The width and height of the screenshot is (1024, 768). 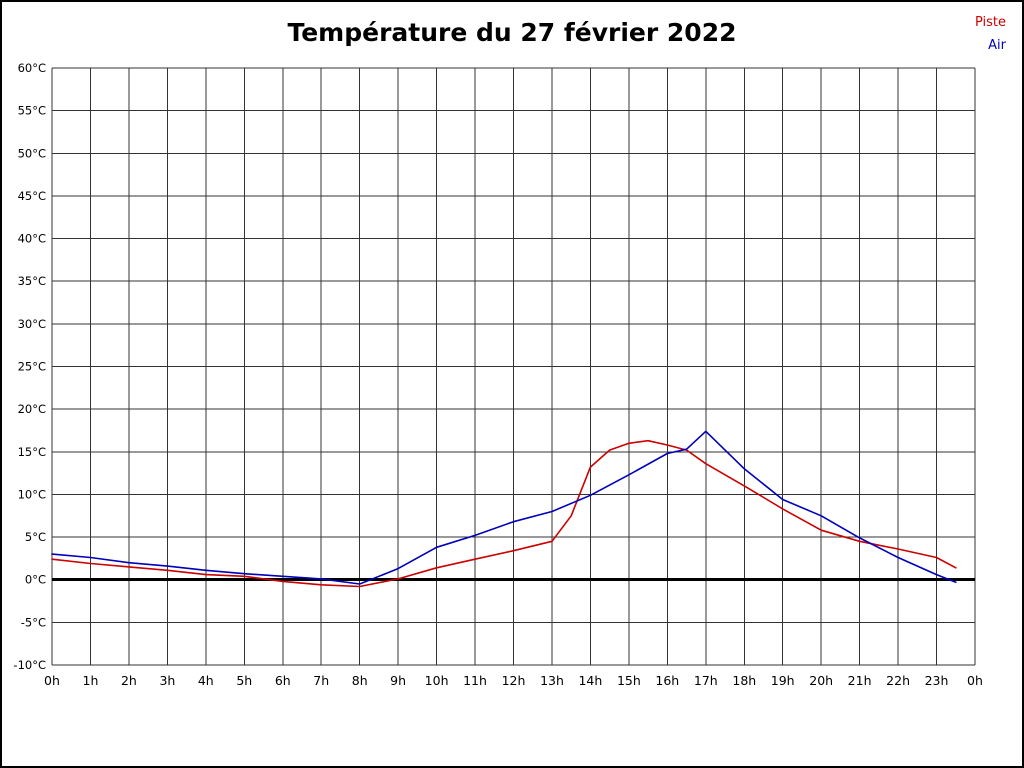 I want to click on y-axis-tick-label: 45°C, so click(x=32, y=196).